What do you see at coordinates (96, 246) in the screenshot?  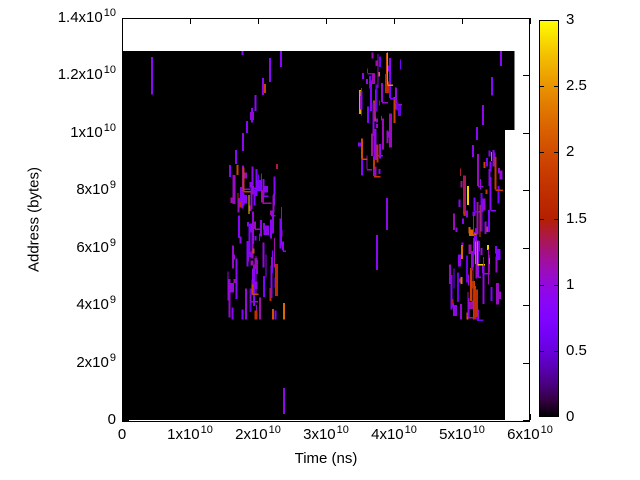 I see `y-tick-label: 6x10⁹` at bounding box center [96, 246].